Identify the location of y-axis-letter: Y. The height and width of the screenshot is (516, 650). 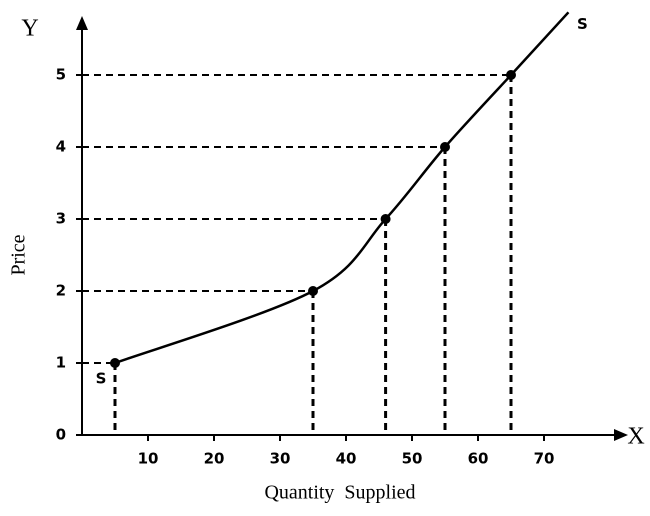
(29, 29).